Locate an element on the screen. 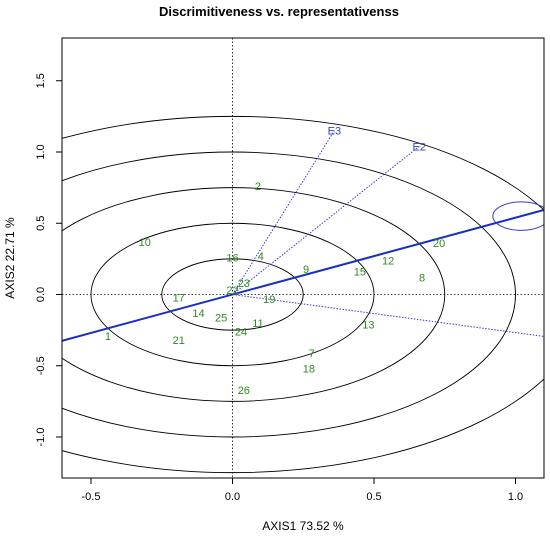  genotype-label: 7 is located at coordinates (312, 354).